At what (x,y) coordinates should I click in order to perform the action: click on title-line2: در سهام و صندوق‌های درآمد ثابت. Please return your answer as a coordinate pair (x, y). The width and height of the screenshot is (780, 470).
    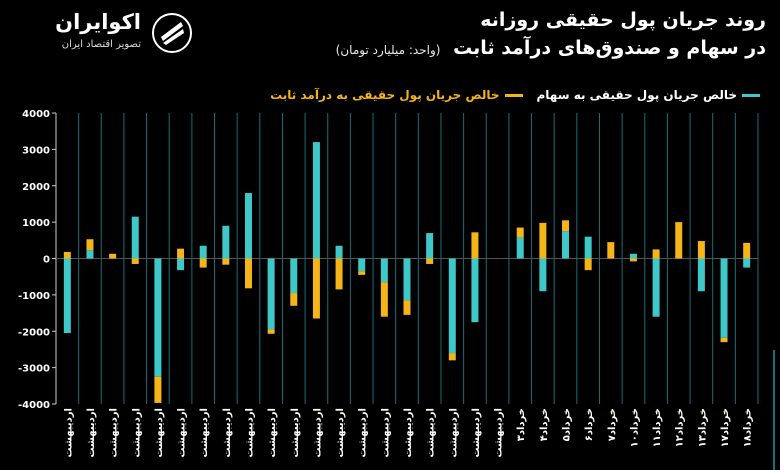
    Looking at the image, I should click on (609, 48).